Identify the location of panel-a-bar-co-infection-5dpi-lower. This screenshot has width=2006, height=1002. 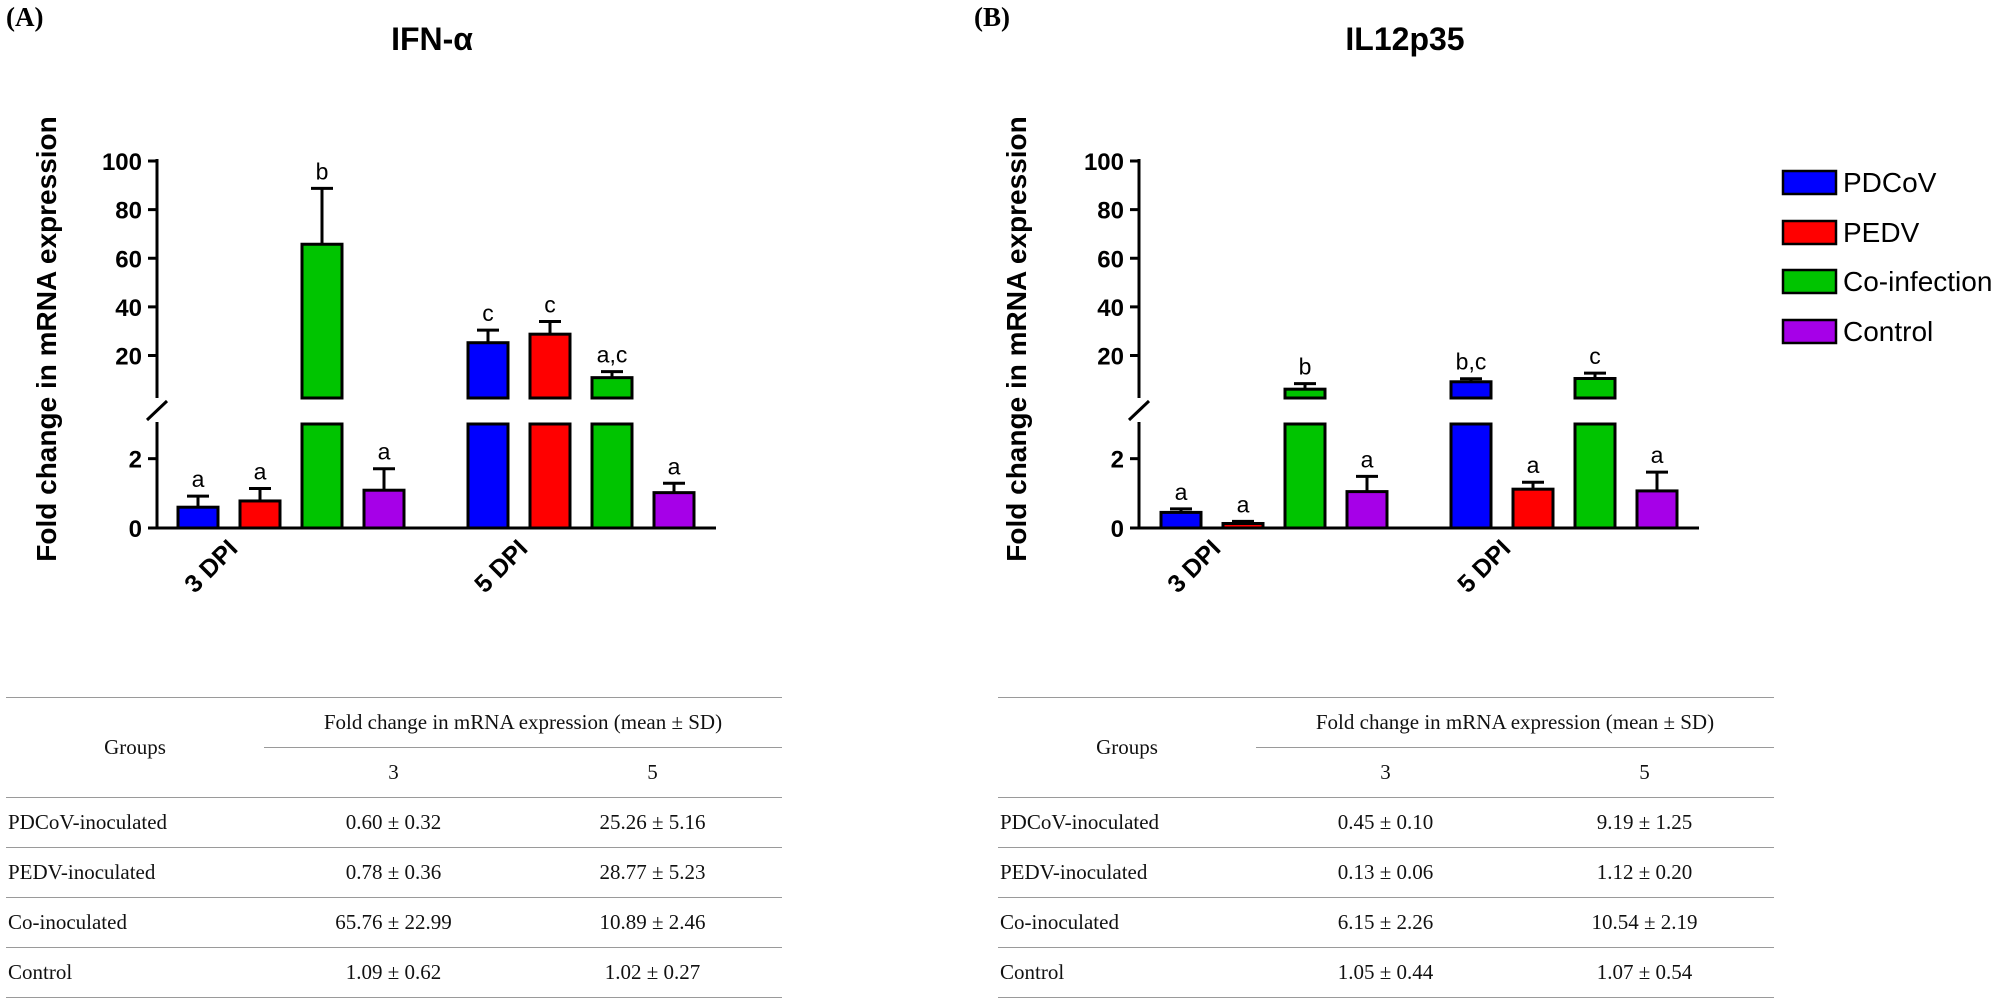
(612, 476).